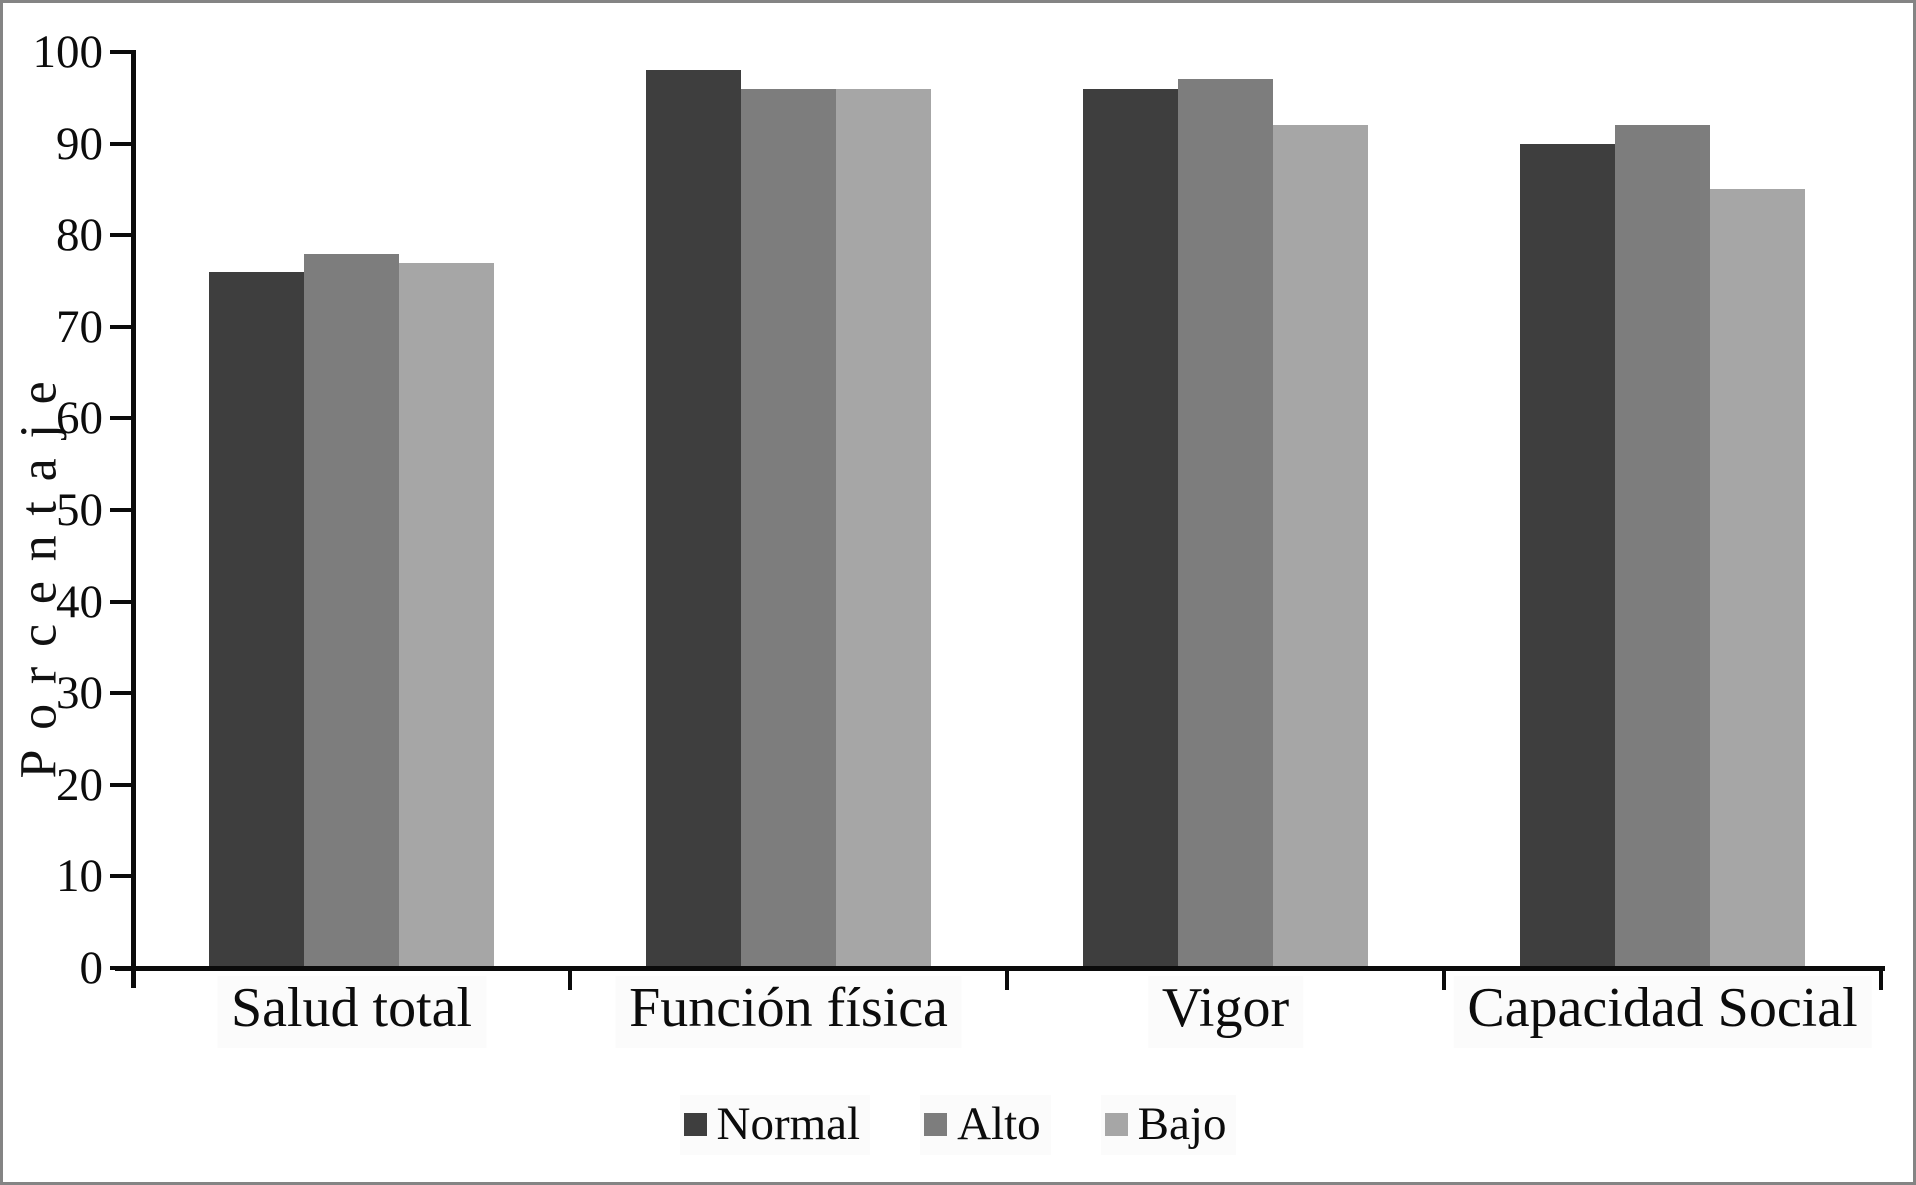  What do you see at coordinates (1000, 968) in the screenshot?
I see `x-axis-line` at bounding box center [1000, 968].